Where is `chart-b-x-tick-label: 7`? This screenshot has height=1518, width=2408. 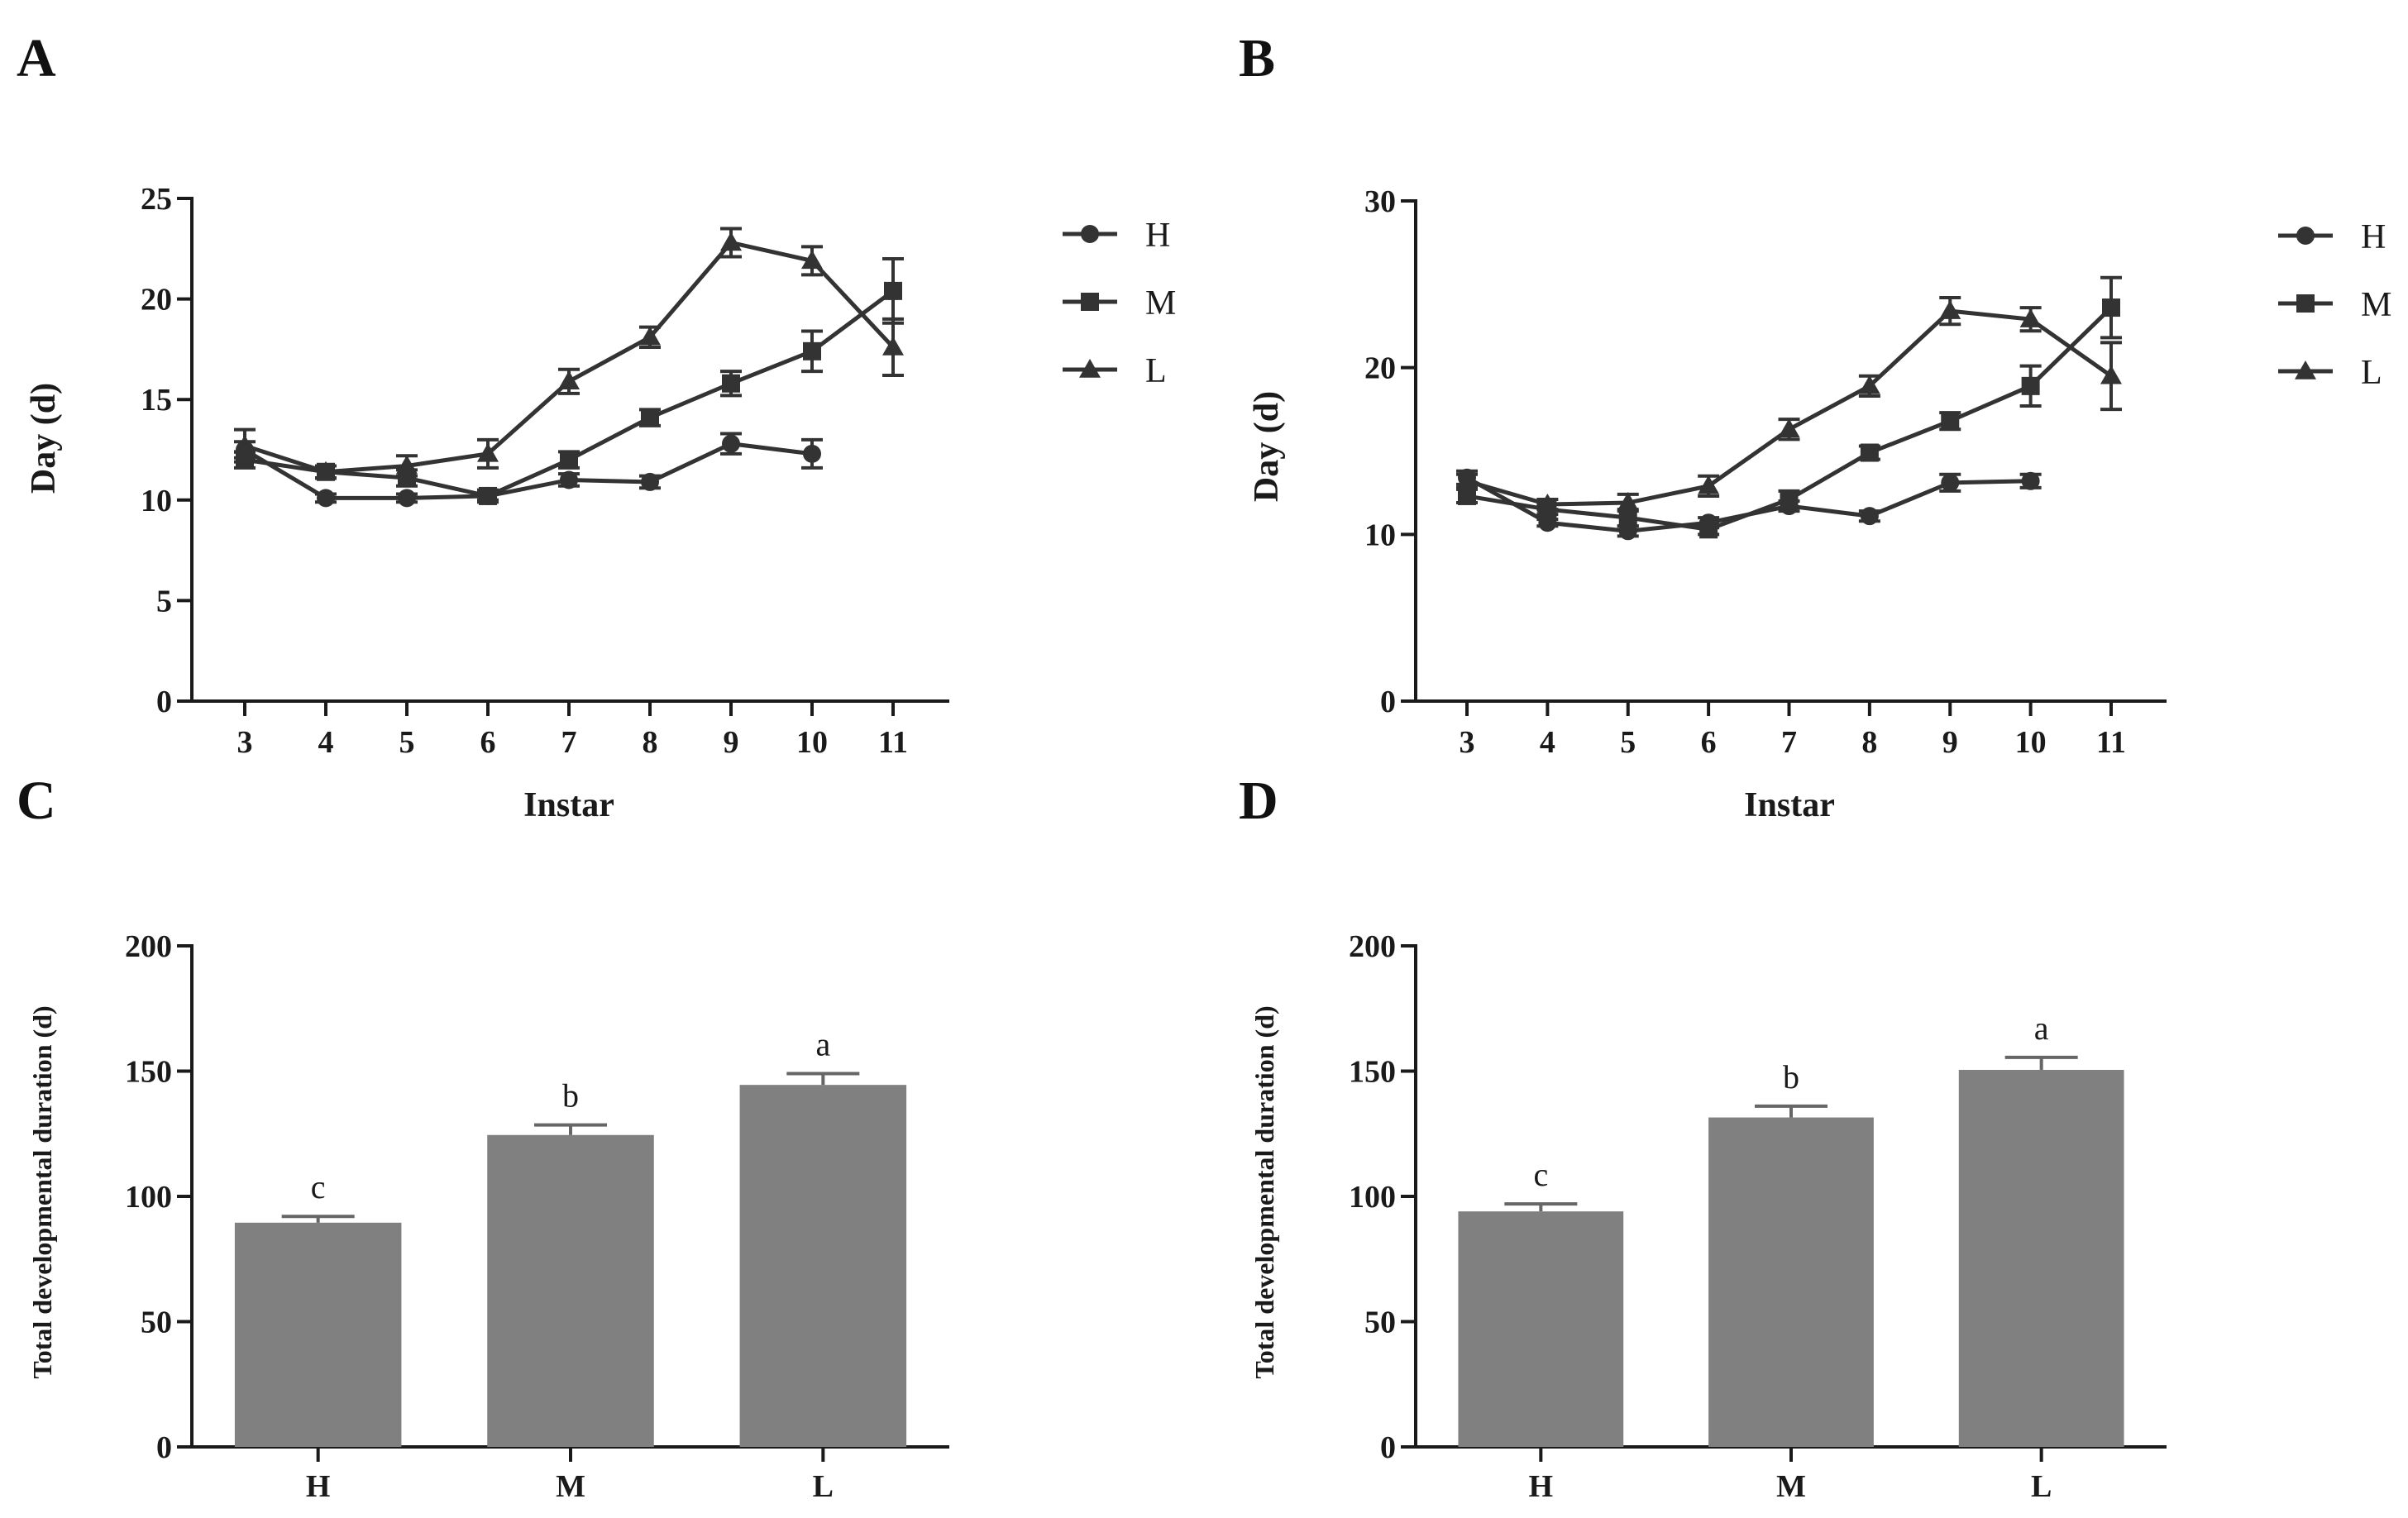
chart-b-x-tick-label: 7 is located at coordinates (1789, 742).